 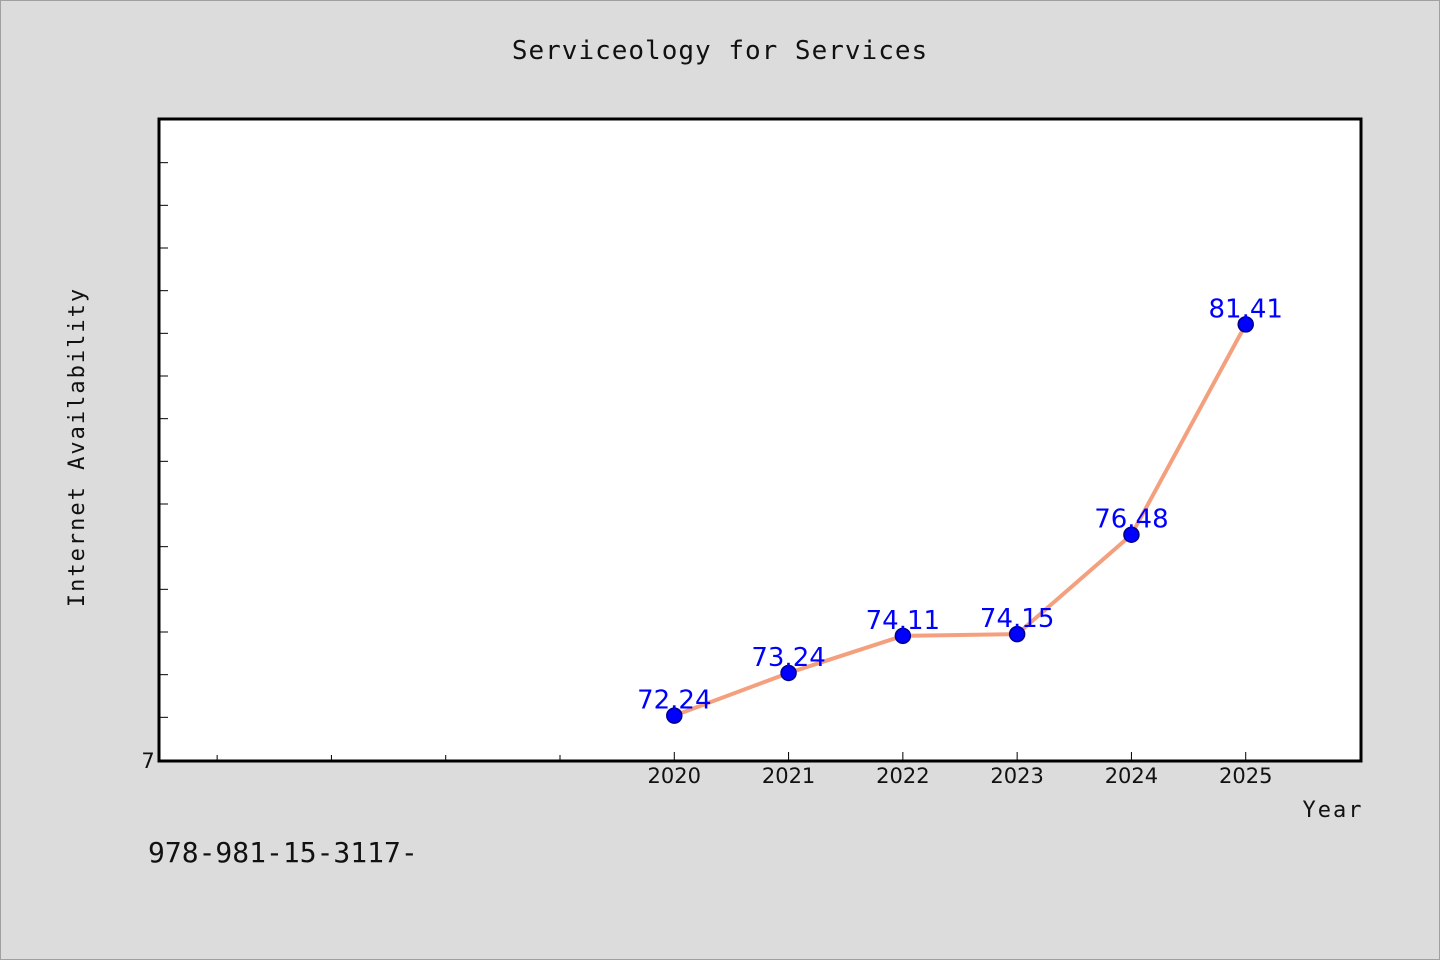 I want to click on x-axis-label: Year, so click(x=1333, y=810).